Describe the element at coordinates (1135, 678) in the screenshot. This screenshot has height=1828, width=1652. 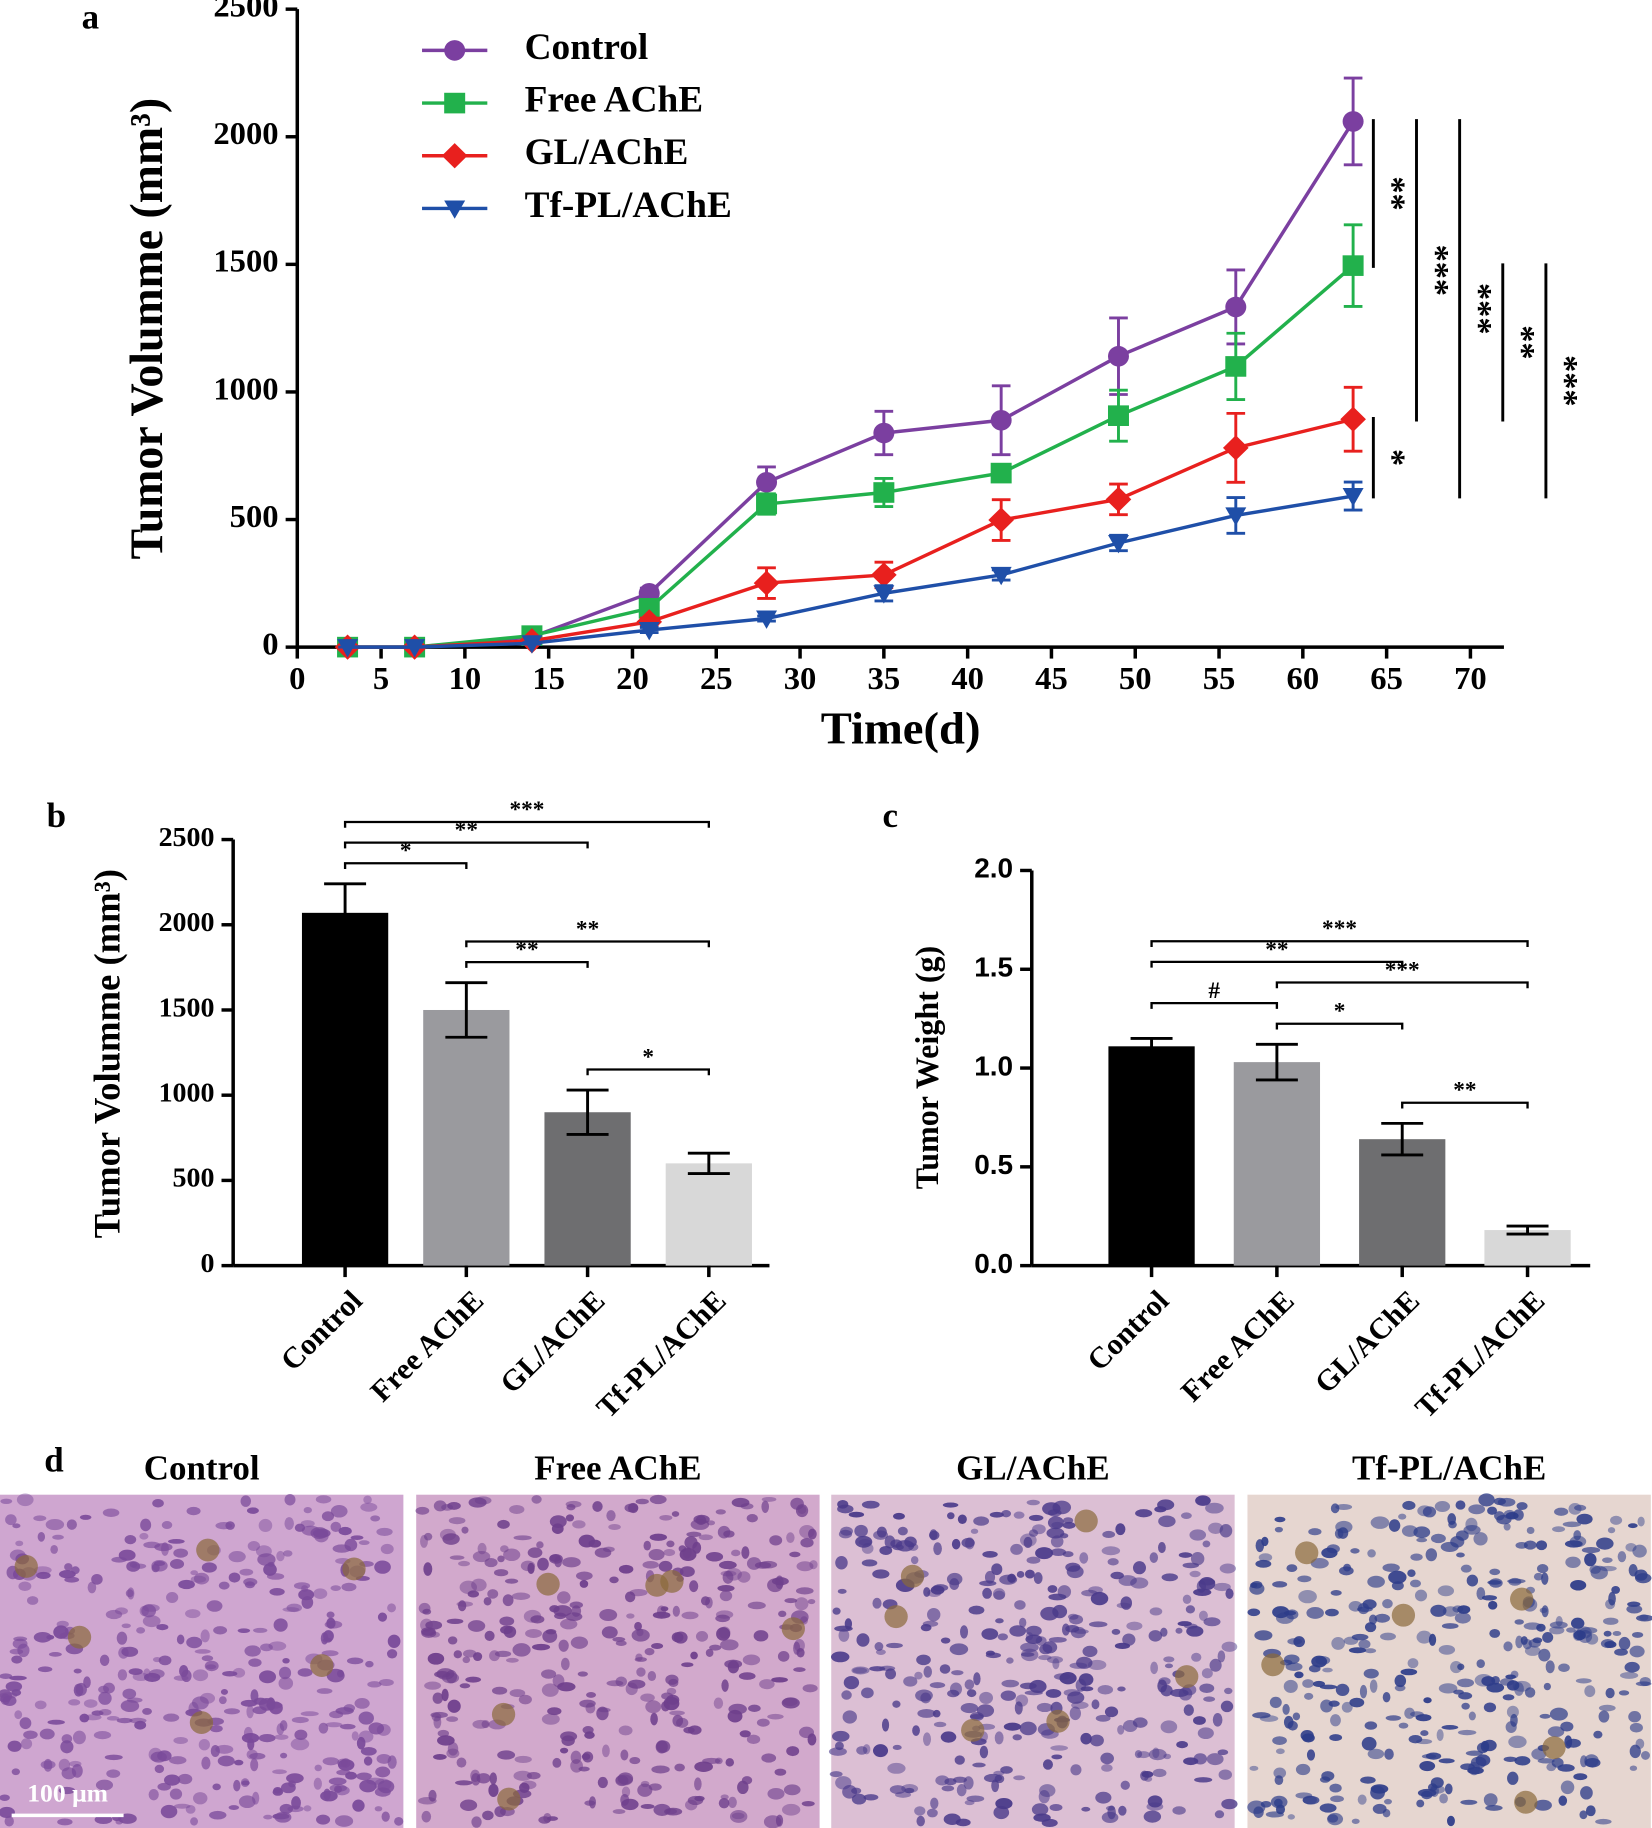
I see `x-tick-label: 50` at that location.